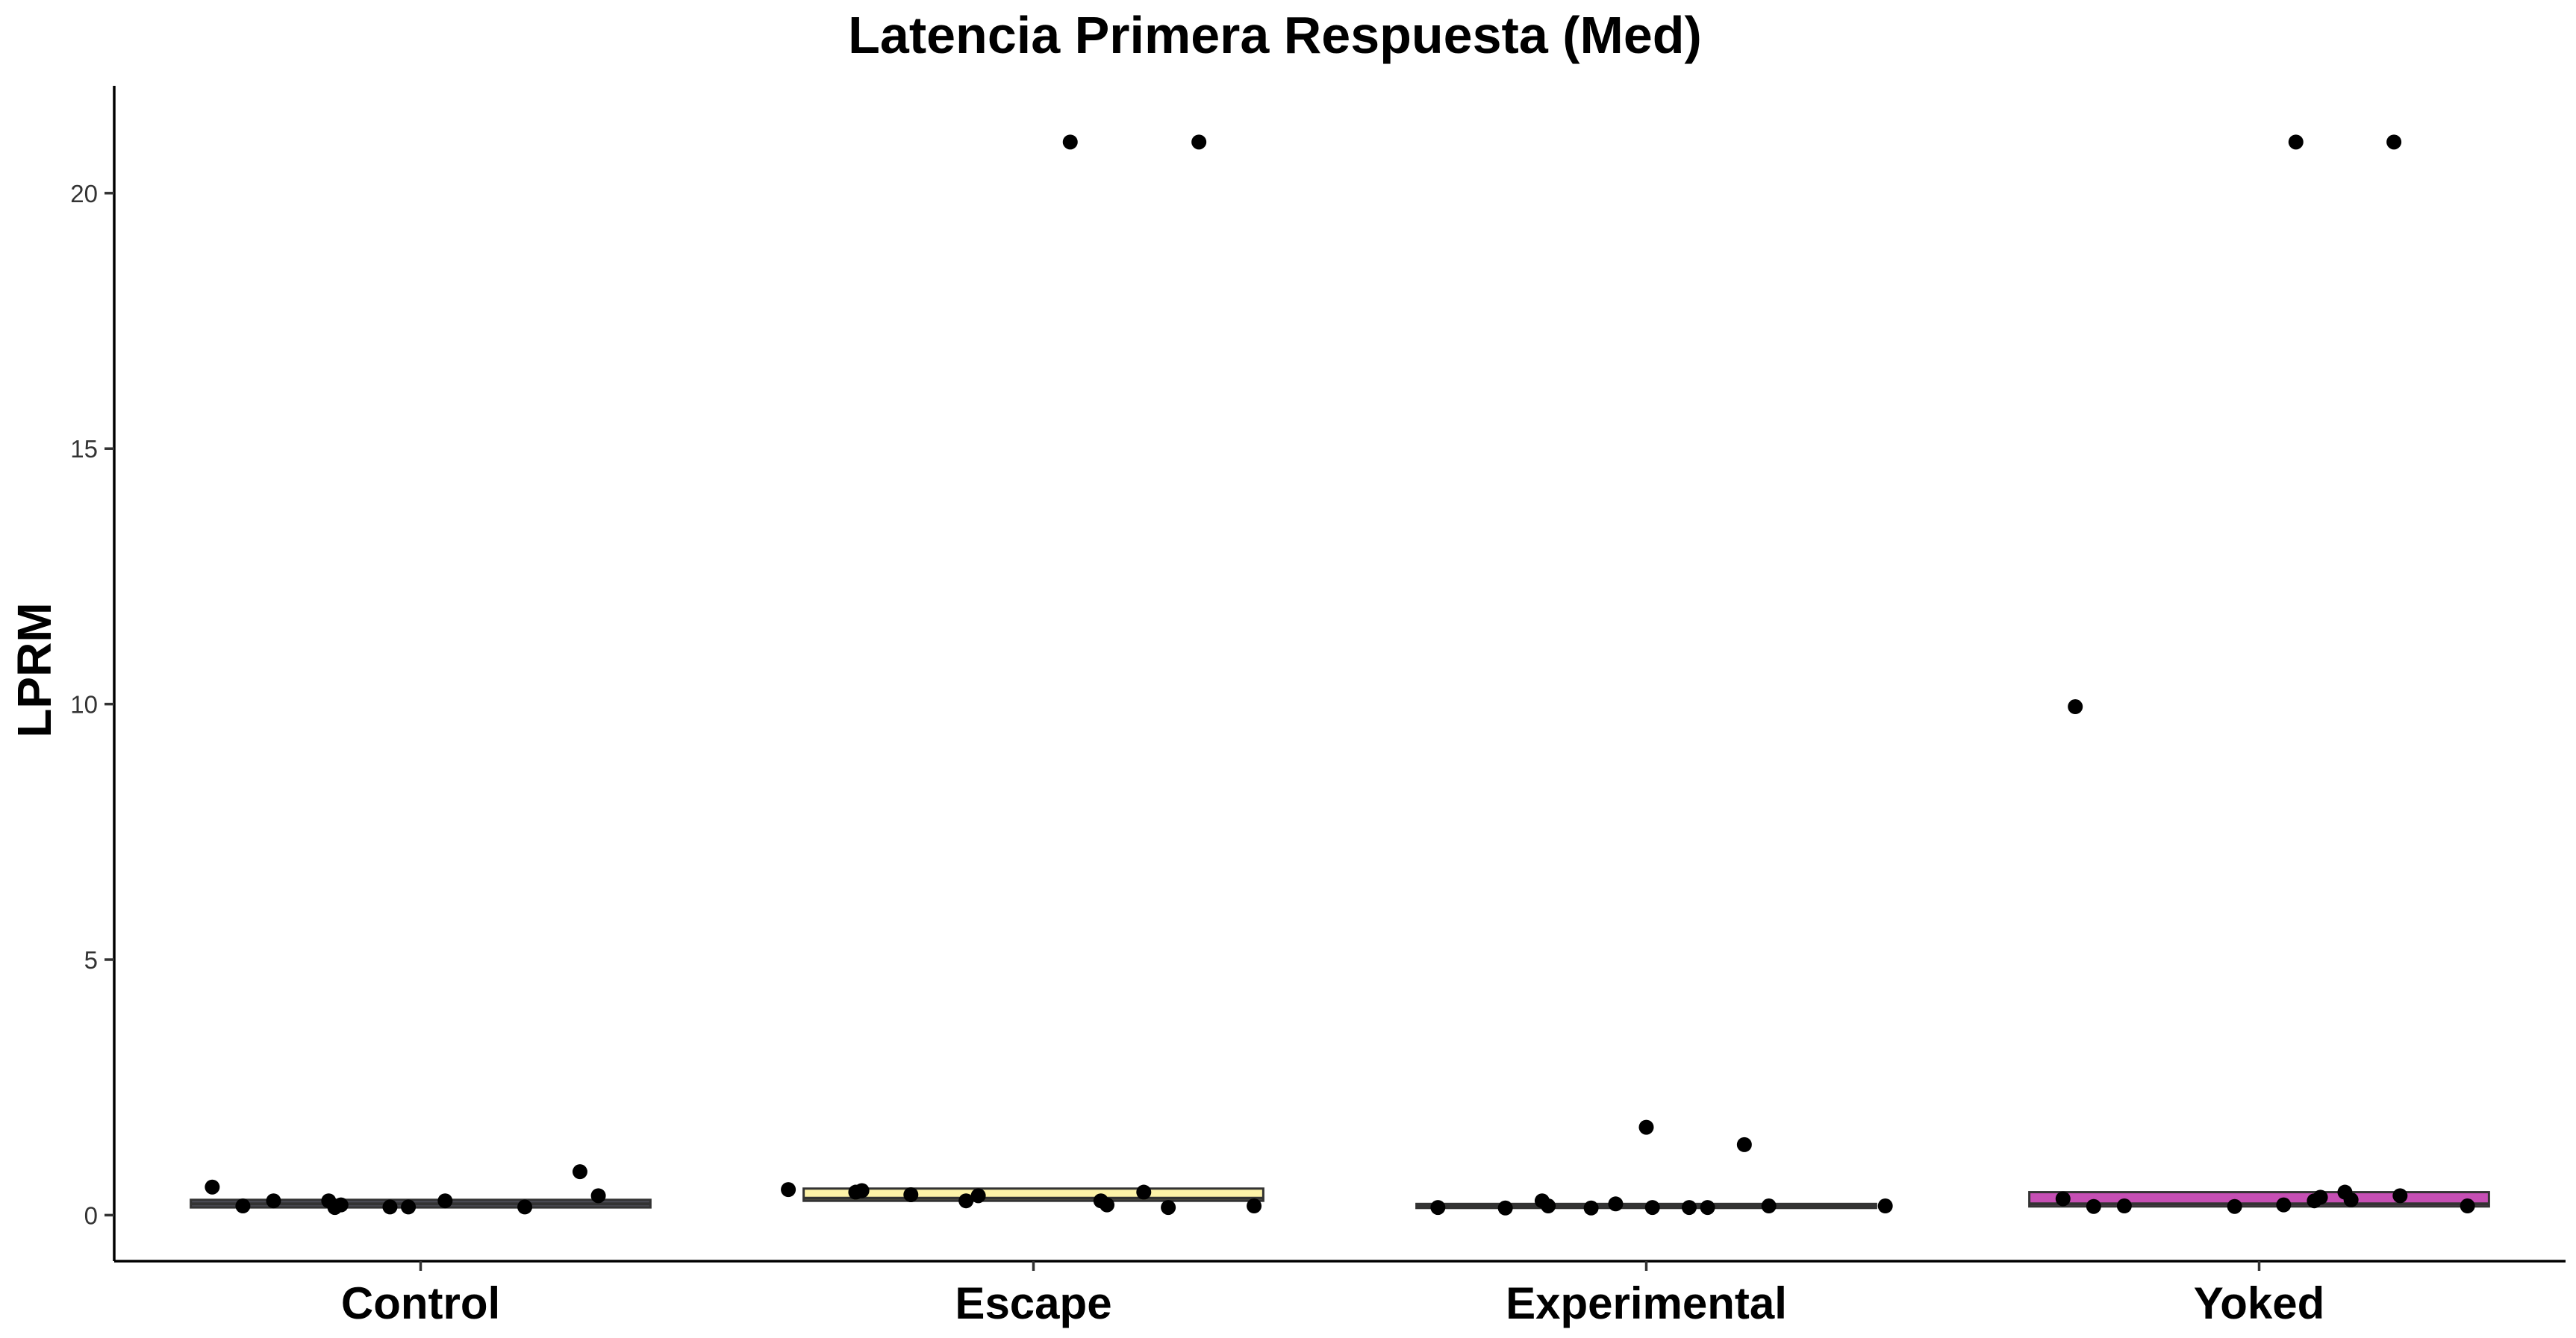 The image size is (2576, 1338). I want to click on chart-title: Latencia Primera Respuesta (Med), so click(1275, 35).